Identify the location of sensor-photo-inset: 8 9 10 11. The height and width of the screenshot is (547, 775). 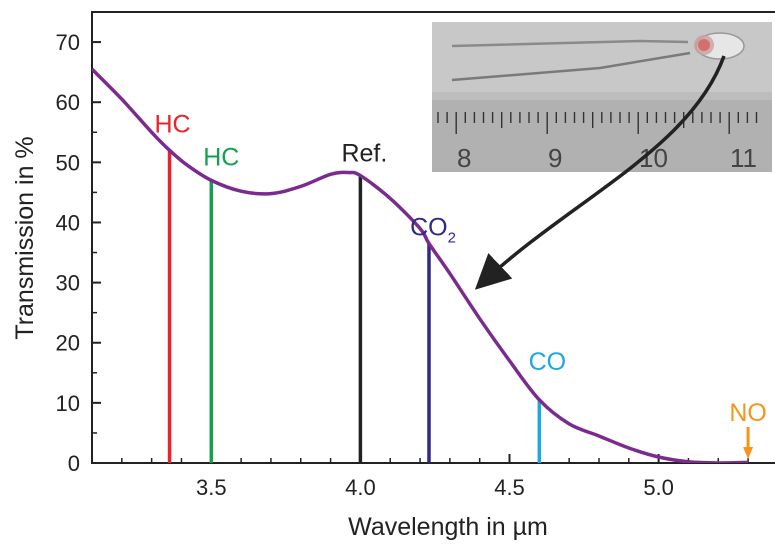
(602, 97).